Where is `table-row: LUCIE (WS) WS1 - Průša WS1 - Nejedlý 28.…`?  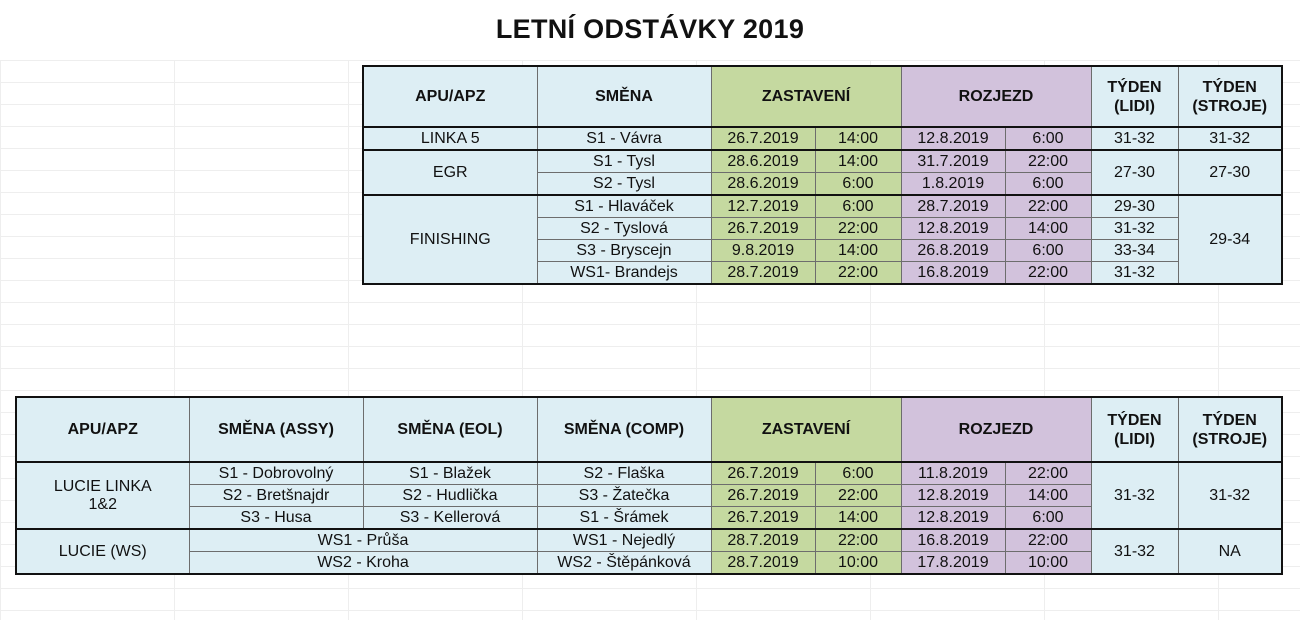
table-row: LUCIE (WS) WS1 - Průša WS1 - Nejedlý 28.… is located at coordinates (649, 551).